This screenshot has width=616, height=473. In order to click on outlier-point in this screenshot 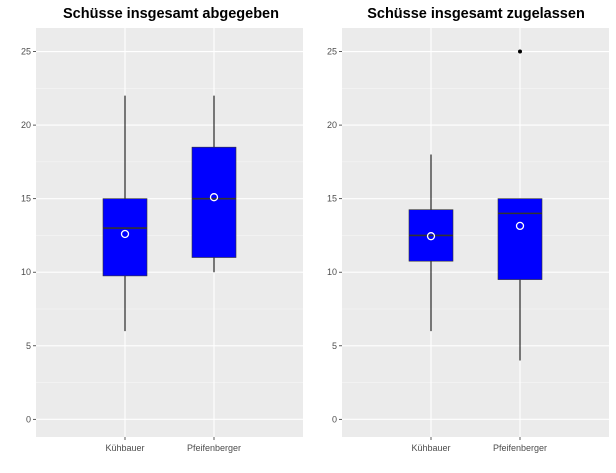, I will do `click(520, 51)`.